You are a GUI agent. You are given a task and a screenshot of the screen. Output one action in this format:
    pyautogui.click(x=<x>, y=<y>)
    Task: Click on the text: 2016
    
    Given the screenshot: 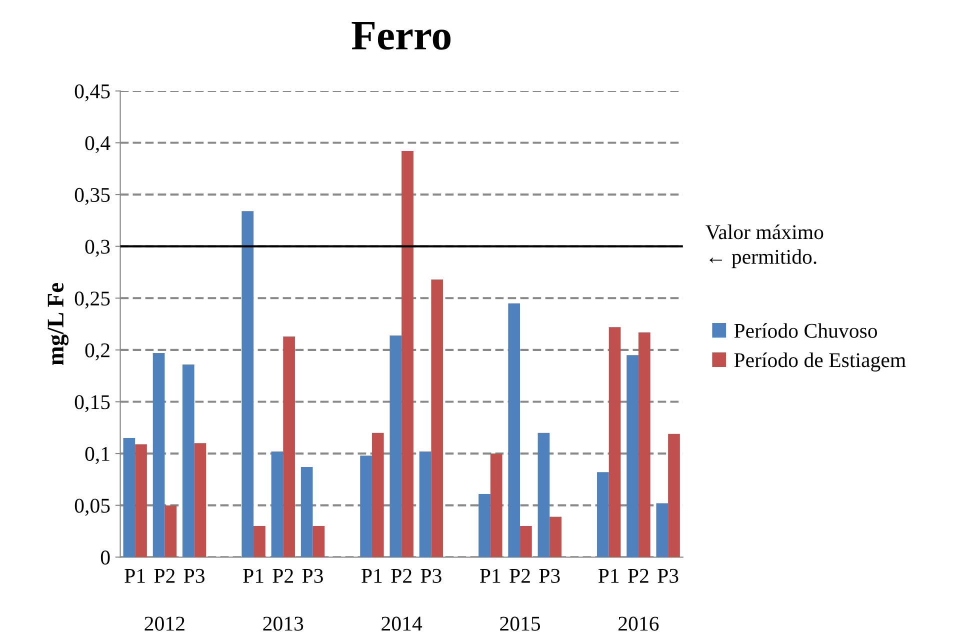 What is the action you would take?
    pyautogui.click(x=638, y=623)
    